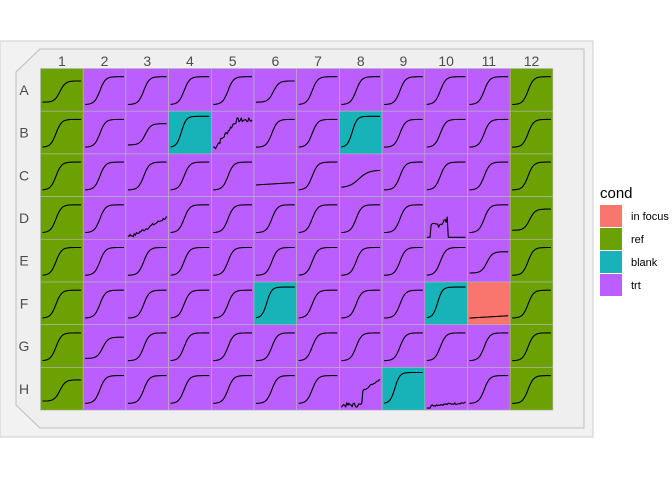 The height and width of the screenshot is (480, 672). I want to click on well-fill-A11, so click(489, 90).